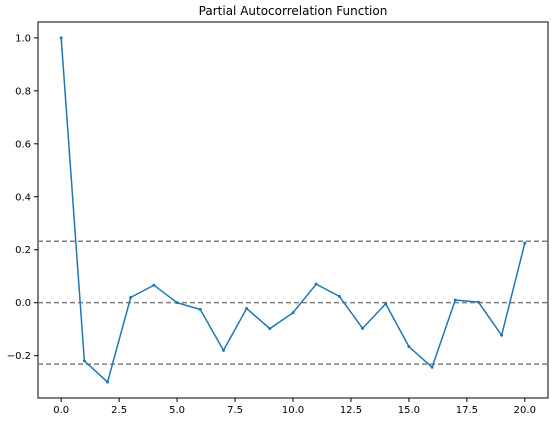 The width and height of the screenshot is (555, 424). Describe the element at coordinates (23, 144) in the screenshot. I see `y-tick-label: 0.6` at that location.